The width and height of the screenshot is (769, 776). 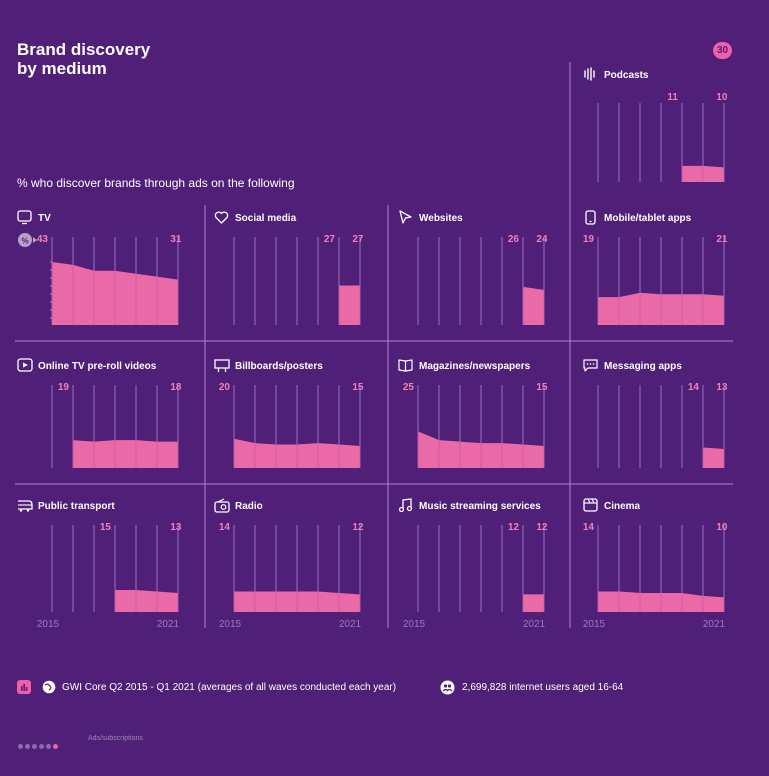 What do you see at coordinates (279, 366) in the screenshot?
I see `panel-title: Billboards/posters` at bounding box center [279, 366].